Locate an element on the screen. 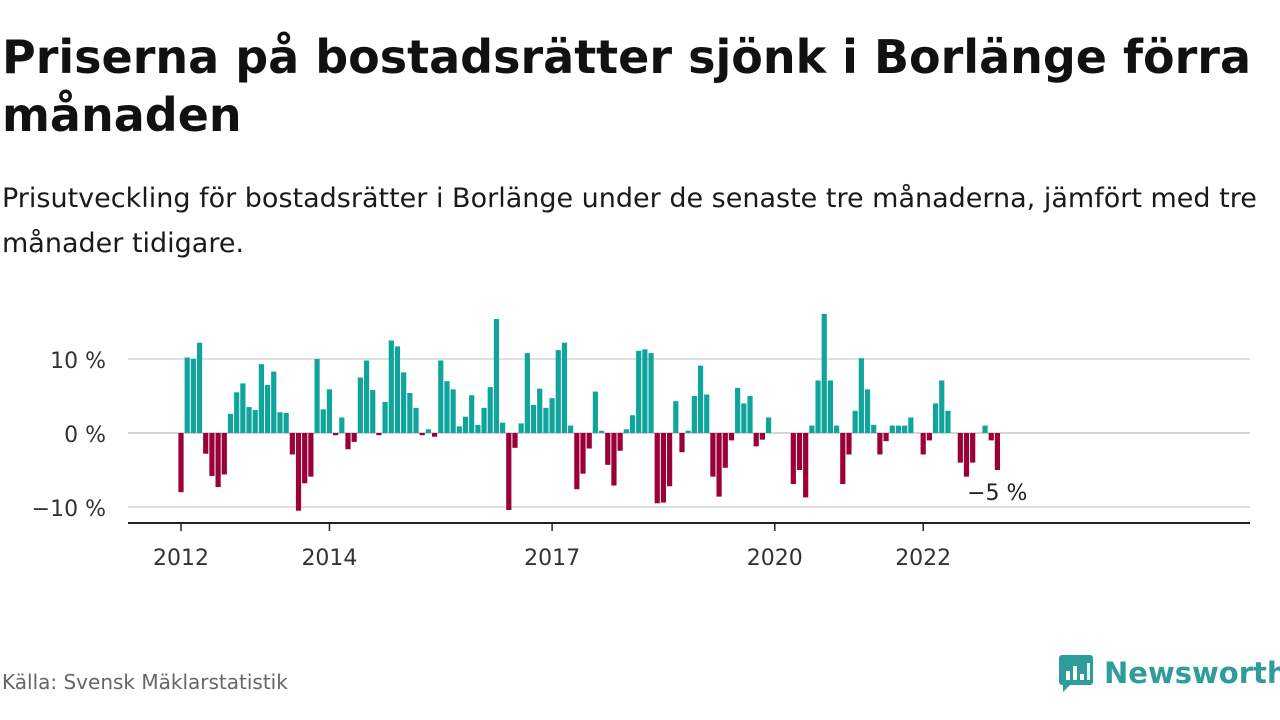 The height and width of the screenshot is (720, 1280). x-tick-label: 2022 is located at coordinates (923, 558).